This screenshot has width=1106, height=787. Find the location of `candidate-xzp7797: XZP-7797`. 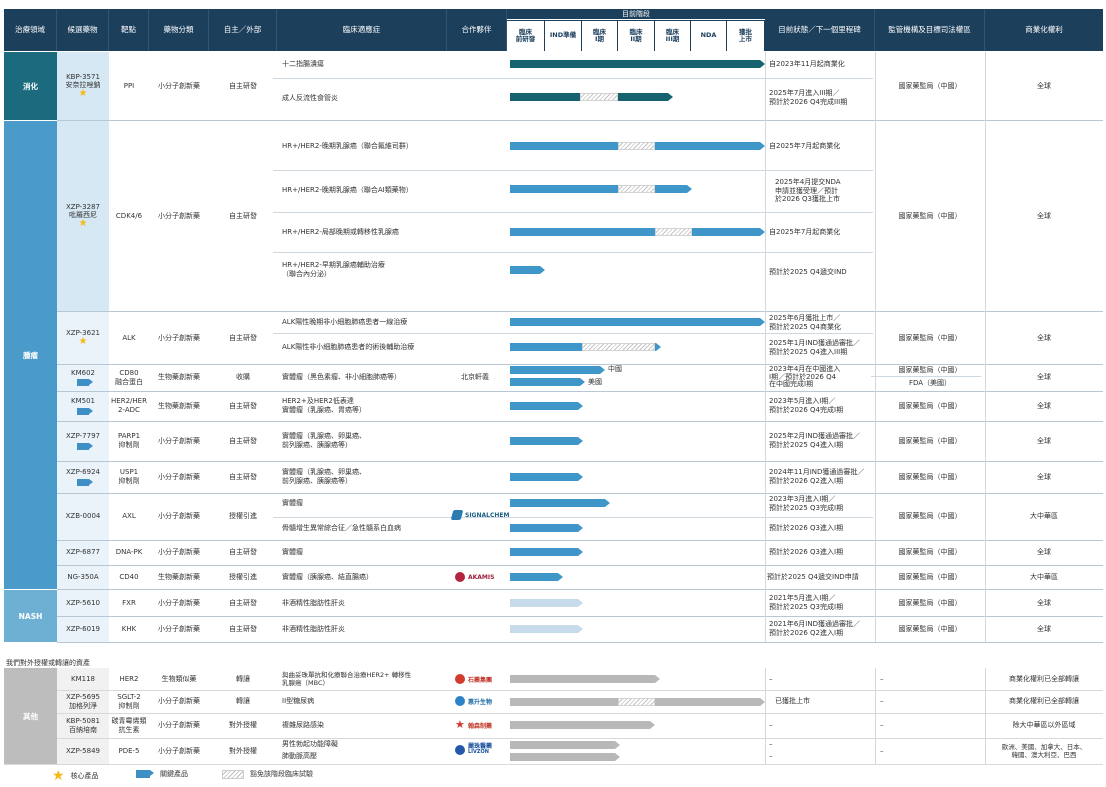

candidate-xzp7797: XZP-7797 is located at coordinates (83, 441).